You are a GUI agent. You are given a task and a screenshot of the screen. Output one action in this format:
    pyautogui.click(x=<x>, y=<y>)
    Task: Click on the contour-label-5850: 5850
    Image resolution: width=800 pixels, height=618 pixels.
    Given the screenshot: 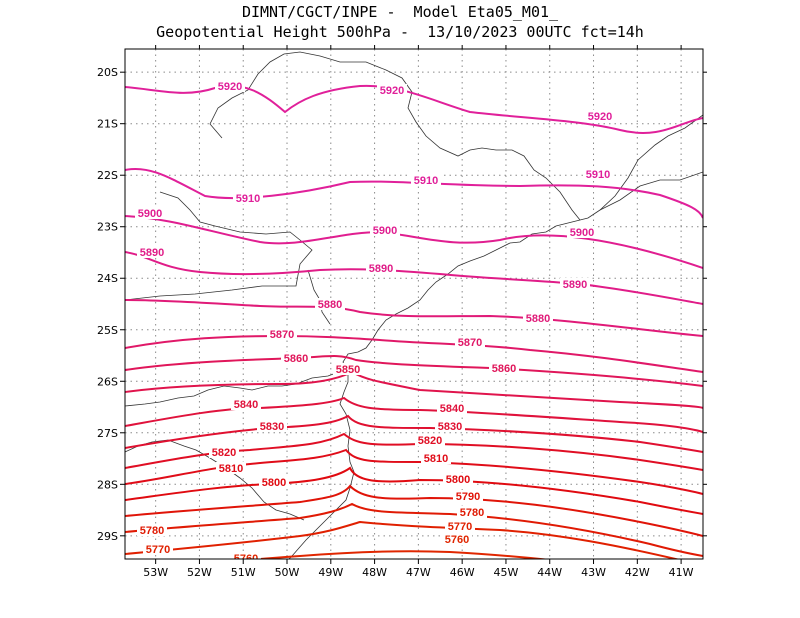 What is the action you would take?
    pyautogui.click(x=348, y=370)
    